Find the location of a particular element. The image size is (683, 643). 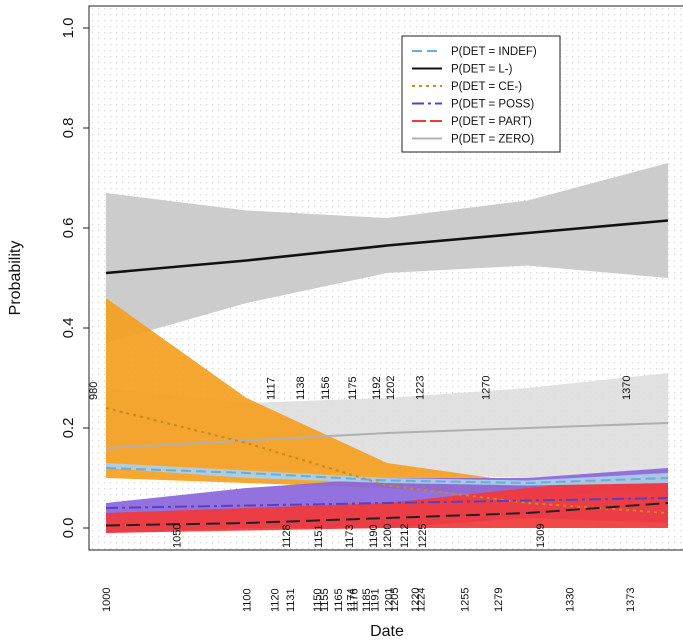

date-label: 1117 is located at coordinates (271, 388).